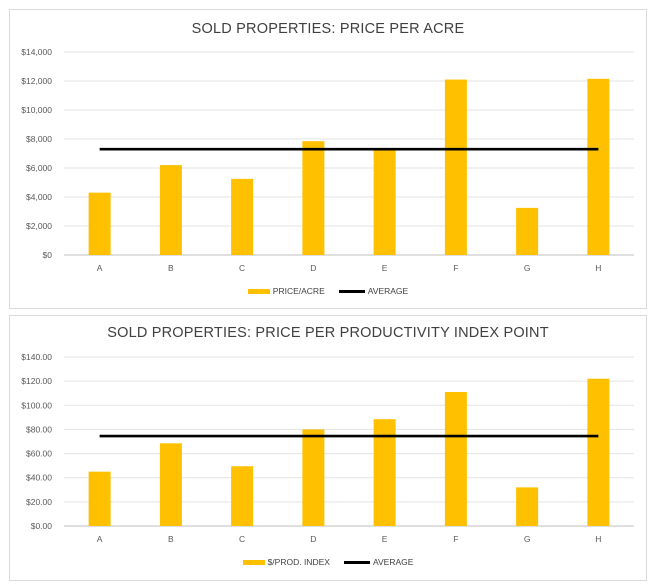  I want to click on y-tick-label: $2,000, so click(39, 226).